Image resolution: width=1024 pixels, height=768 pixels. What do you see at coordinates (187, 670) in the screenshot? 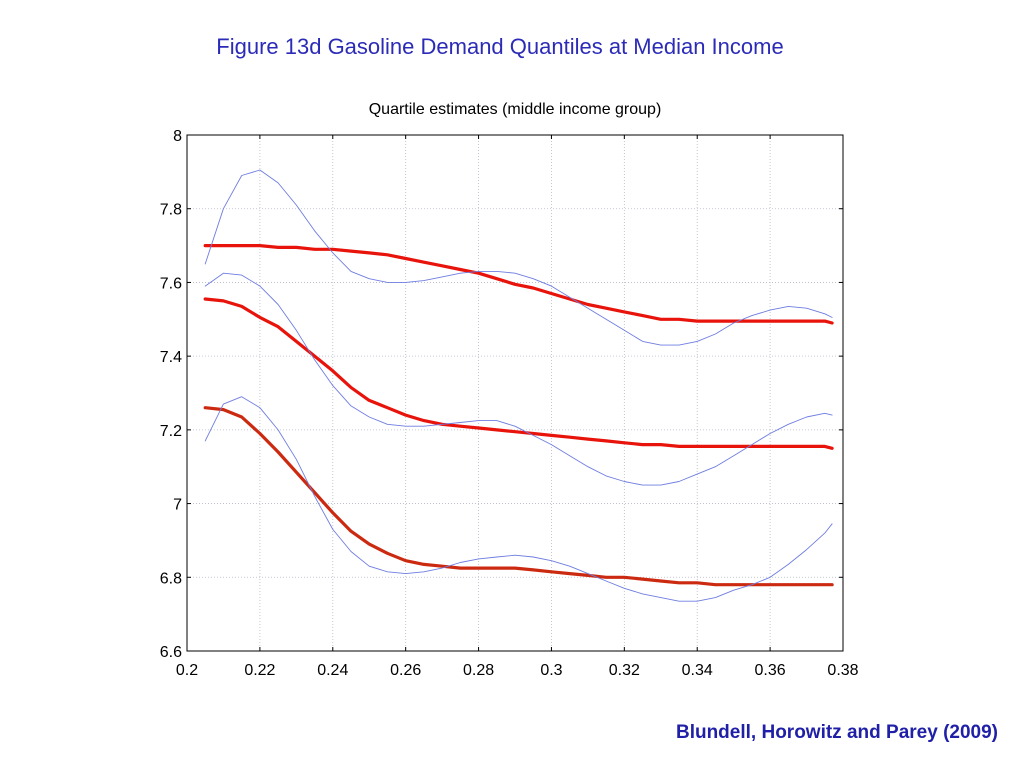
I see `x-tick-label: 0.2` at bounding box center [187, 670].